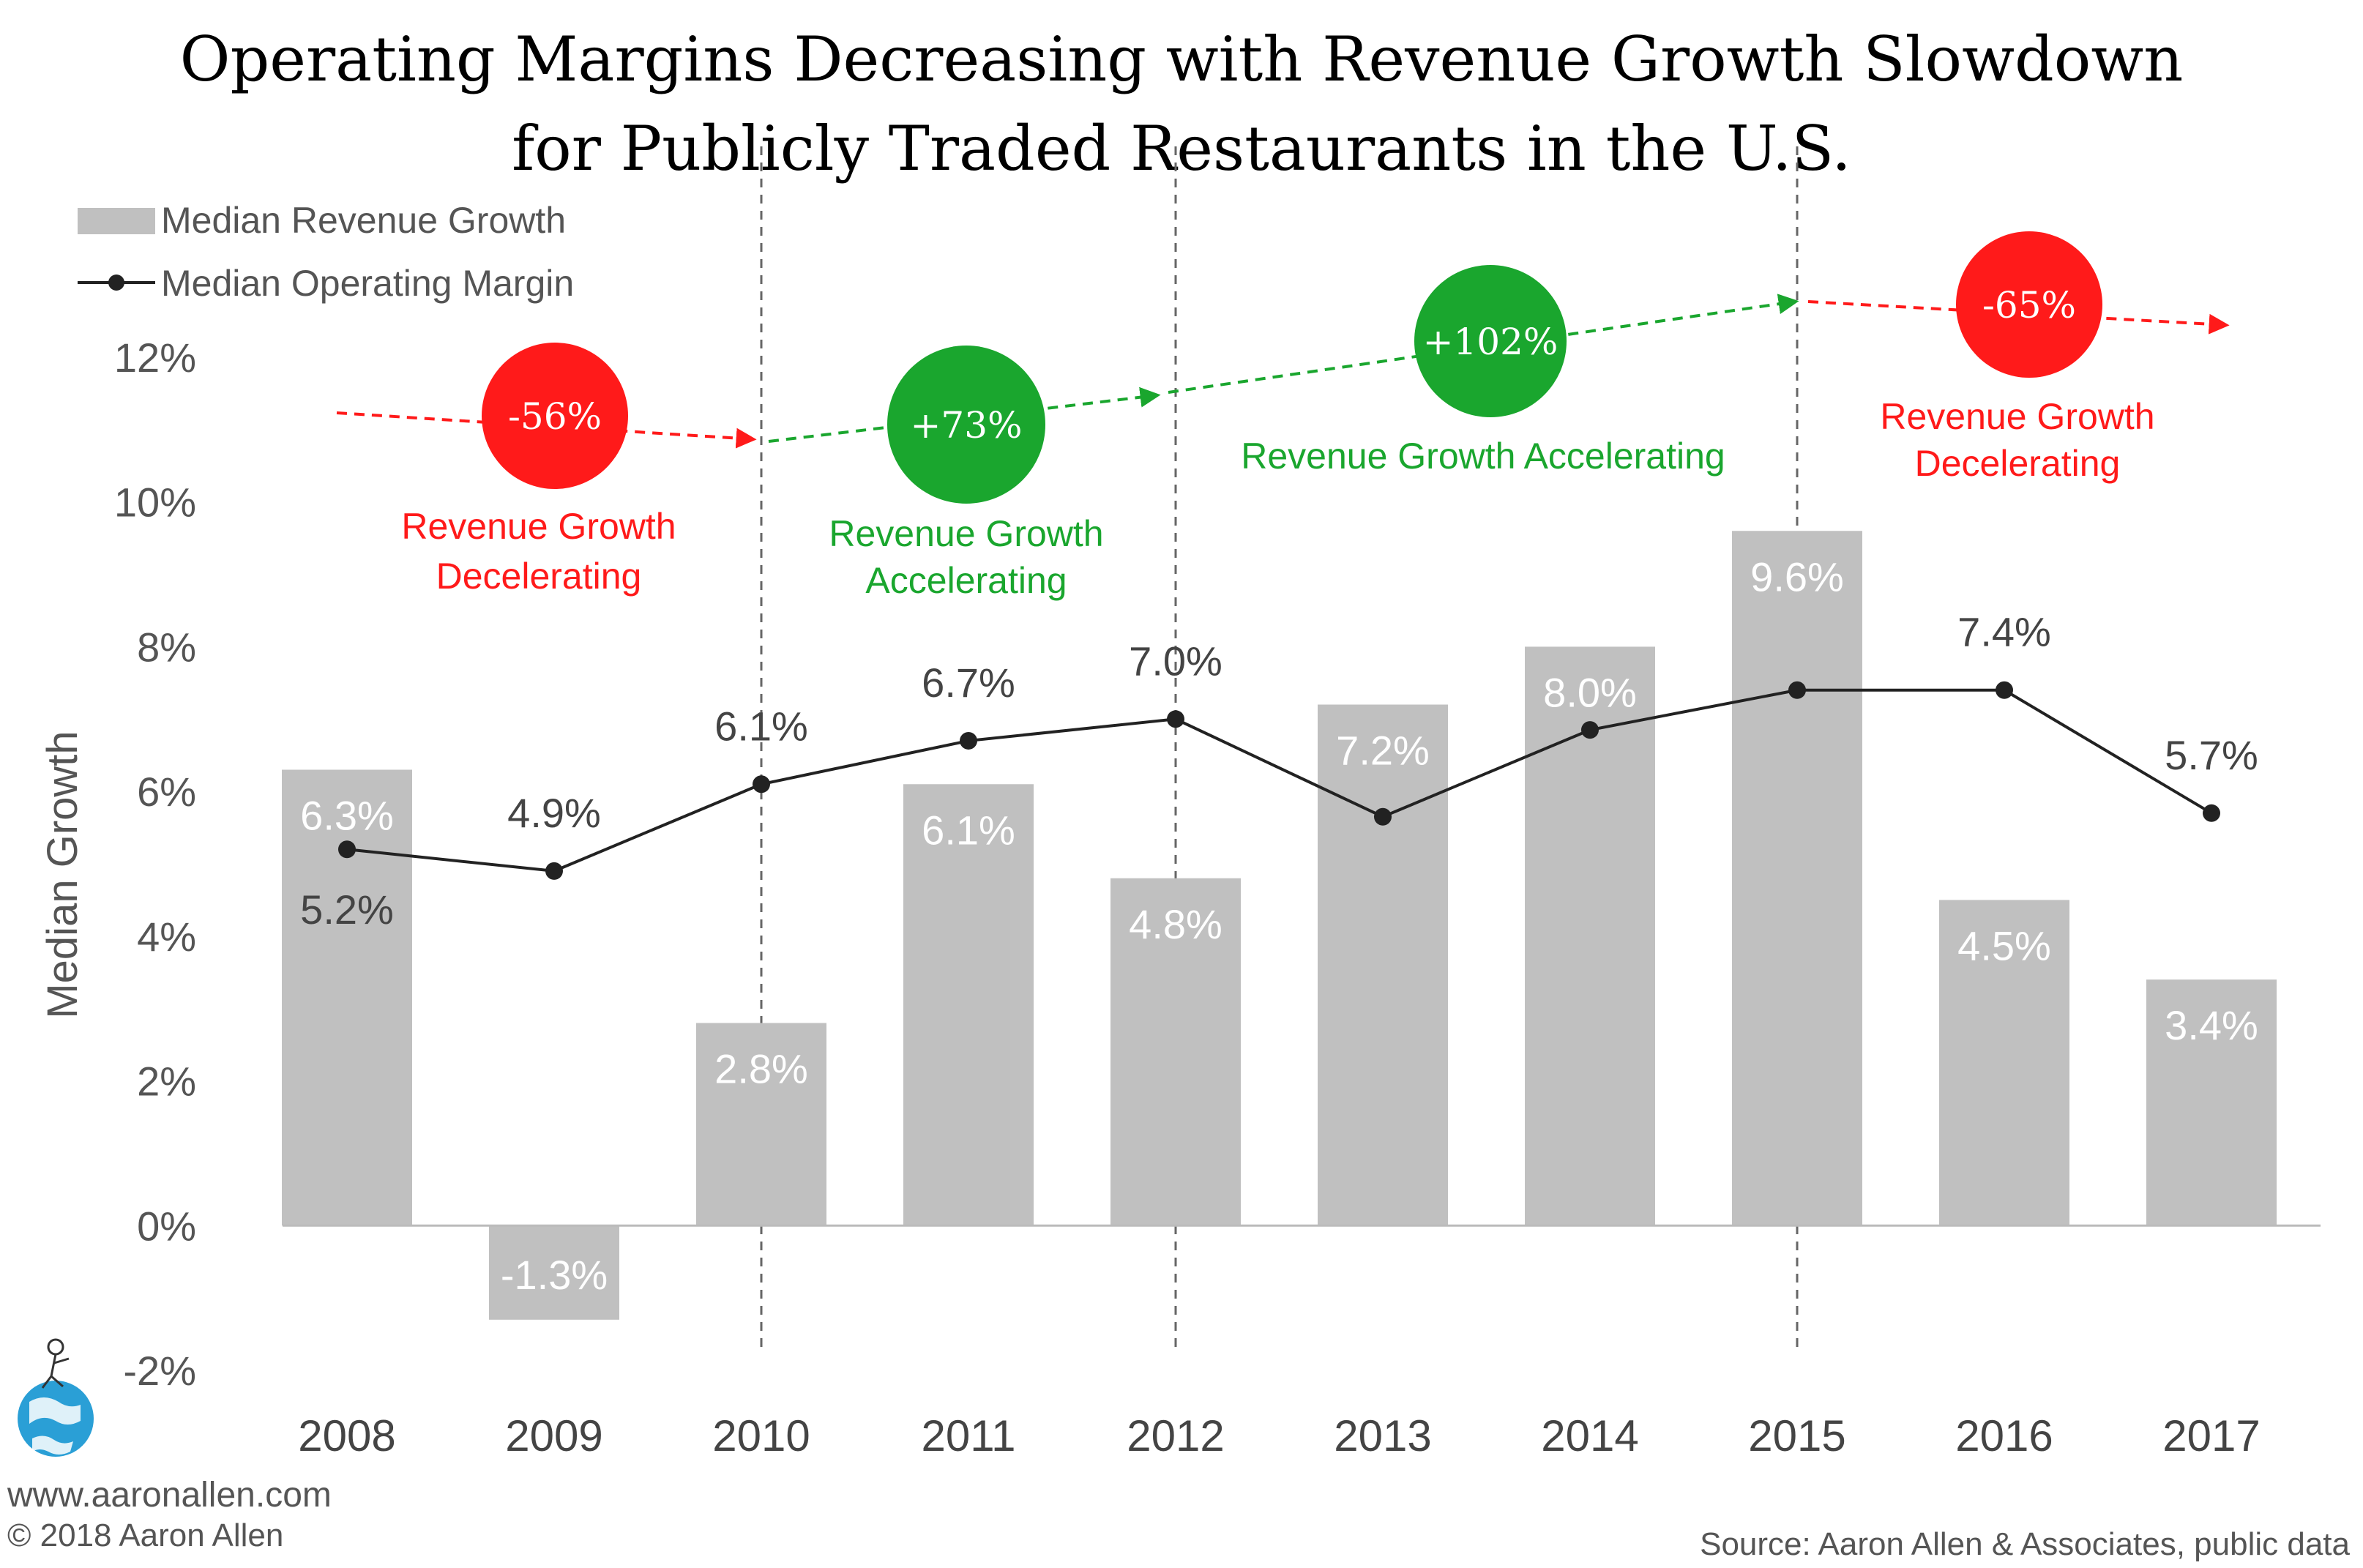 The height and width of the screenshot is (1568, 2363). What do you see at coordinates (155, 864) in the screenshot?
I see `y-axis-ticks: -2% 0% 2% 4% 6% 8% 10% 12%` at bounding box center [155, 864].